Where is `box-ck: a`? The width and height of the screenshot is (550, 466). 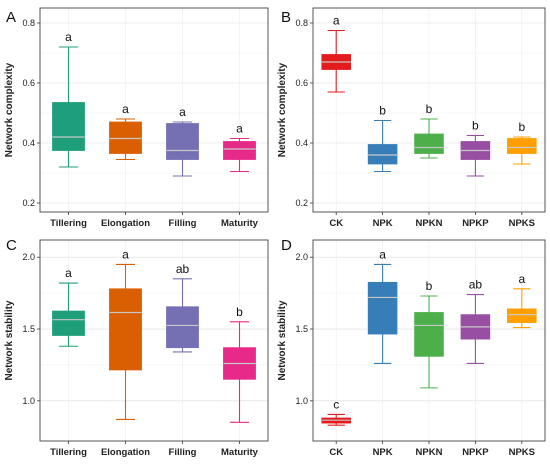
box-ck: a is located at coordinates (336, 53).